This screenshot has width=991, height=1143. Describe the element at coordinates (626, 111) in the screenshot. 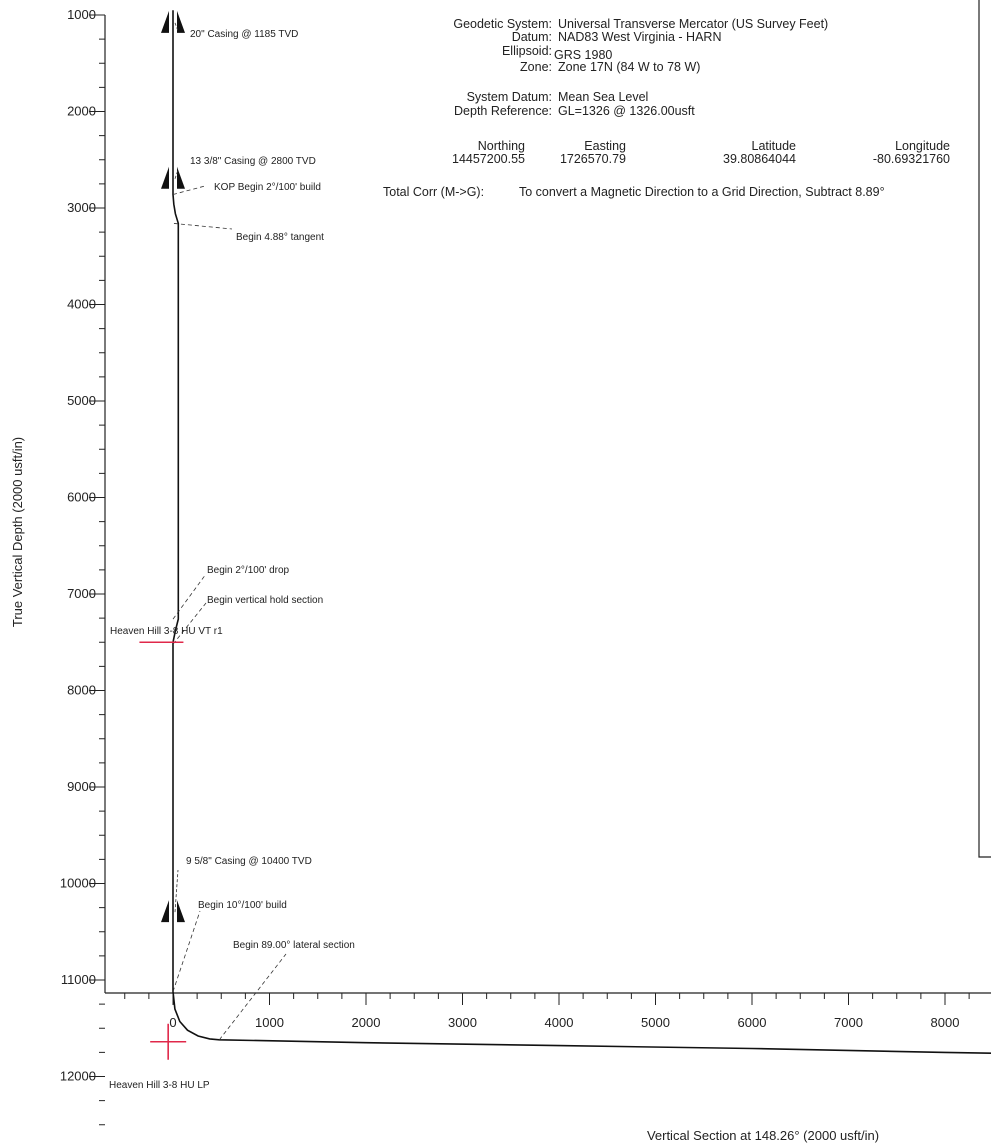

I see `depth-ref-value: GL=1326 @ 1326.00usft` at that location.